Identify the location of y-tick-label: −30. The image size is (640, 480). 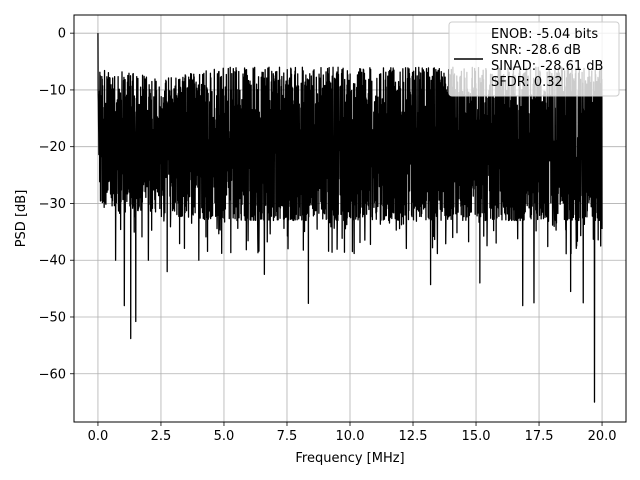
(52, 204).